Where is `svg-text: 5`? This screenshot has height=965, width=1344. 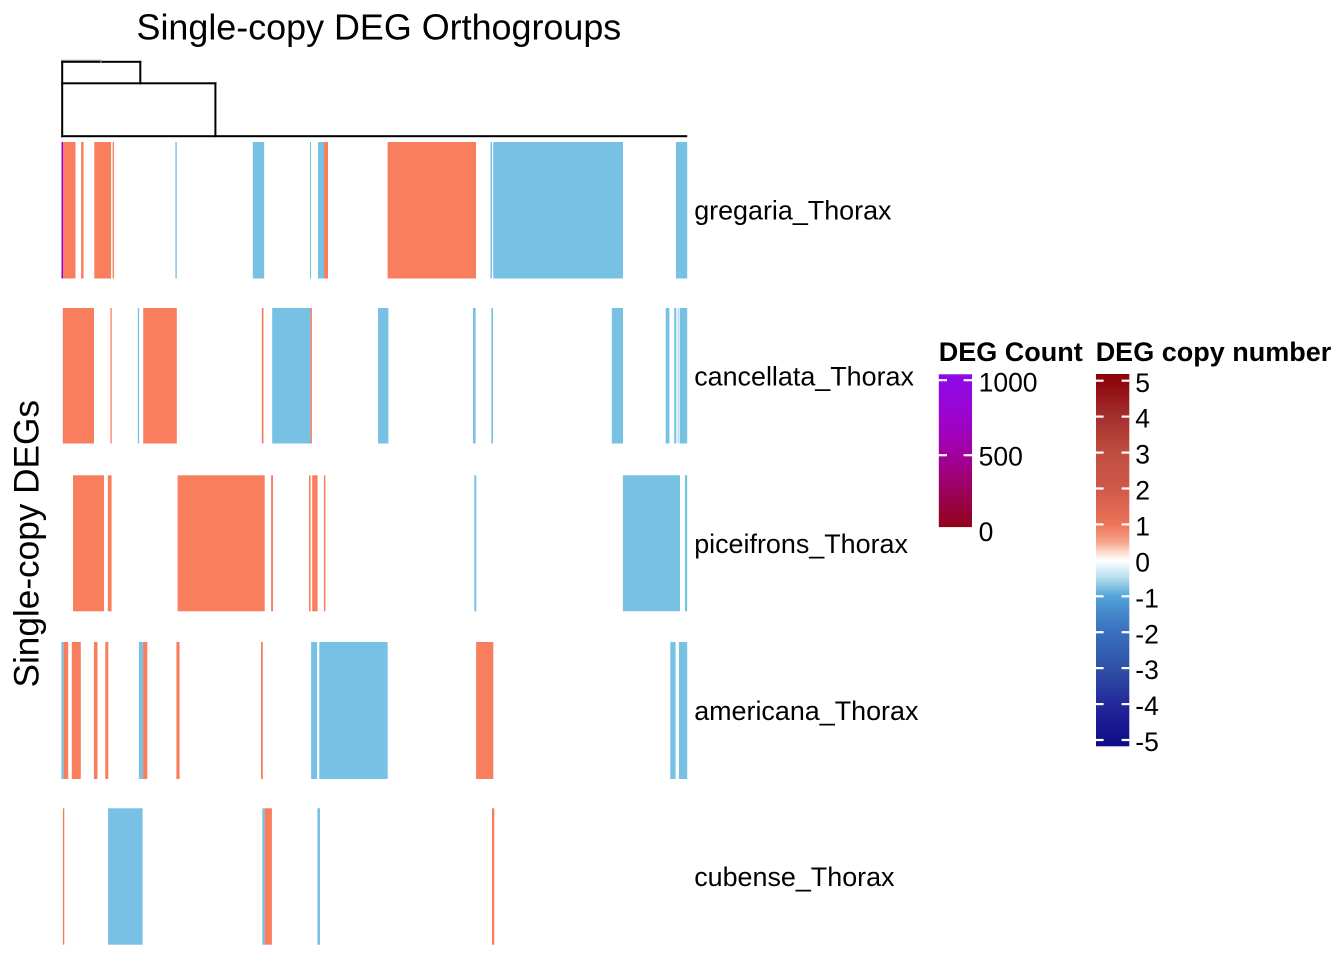
svg-text: 5 is located at coordinates (1142, 383).